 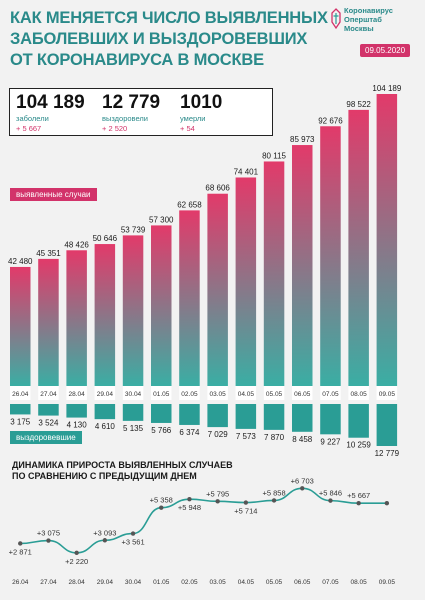 What do you see at coordinates (104, 532) in the screenshot?
I see `increase-label-29.04: +3 093` at bounding box center [104, 532].